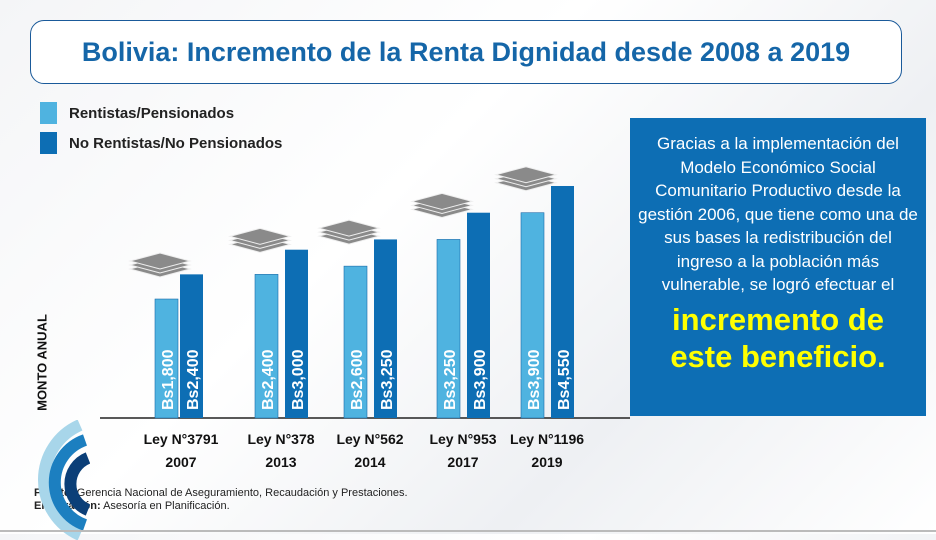  Describe the element at coordinates (462, 439) in the screenshot. I see `x-tick-label: Ley N°953` at that location.